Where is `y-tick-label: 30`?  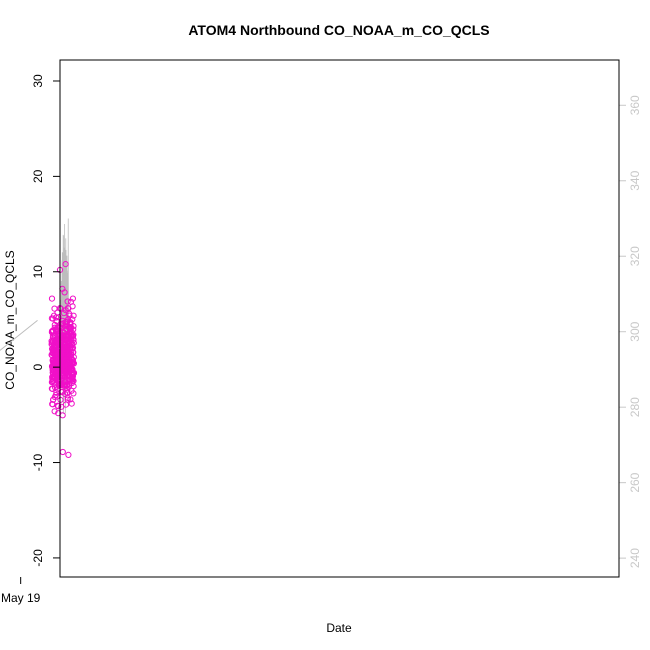 y-tick-label: 30 is located at coordinates (38, 81).